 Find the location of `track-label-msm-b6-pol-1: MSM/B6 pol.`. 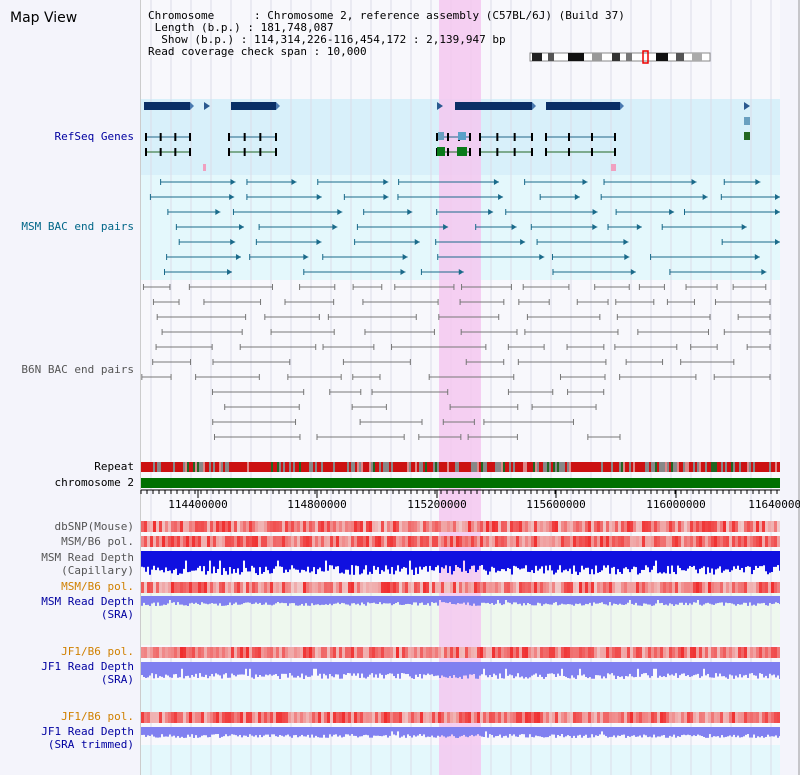

track-label-msm-b6-pol-1: MSM/B6 pol. is located at coordinates (97, 541).